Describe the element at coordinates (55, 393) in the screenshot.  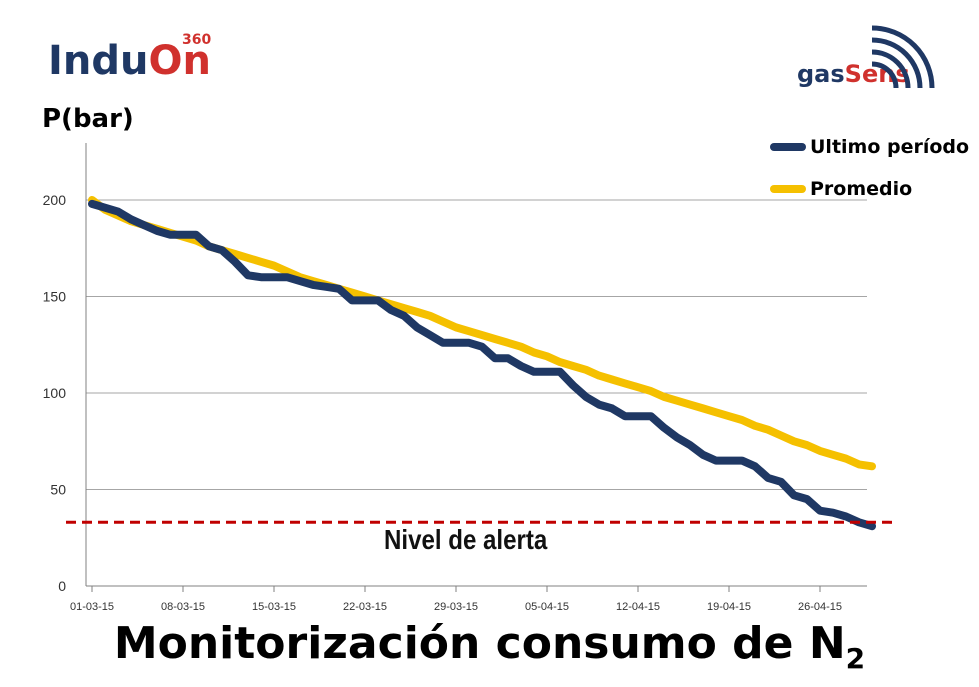
I see `y-tick-label: 100` at that location.